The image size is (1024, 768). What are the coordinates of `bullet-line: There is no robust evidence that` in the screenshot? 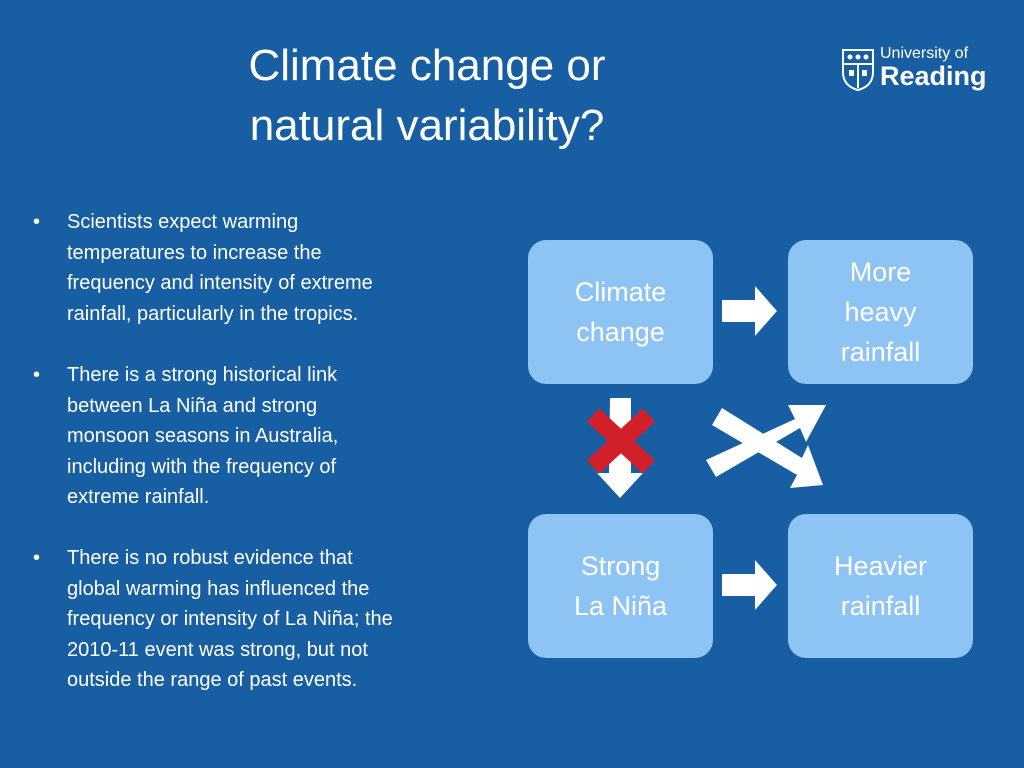 It's located at (210, 558).